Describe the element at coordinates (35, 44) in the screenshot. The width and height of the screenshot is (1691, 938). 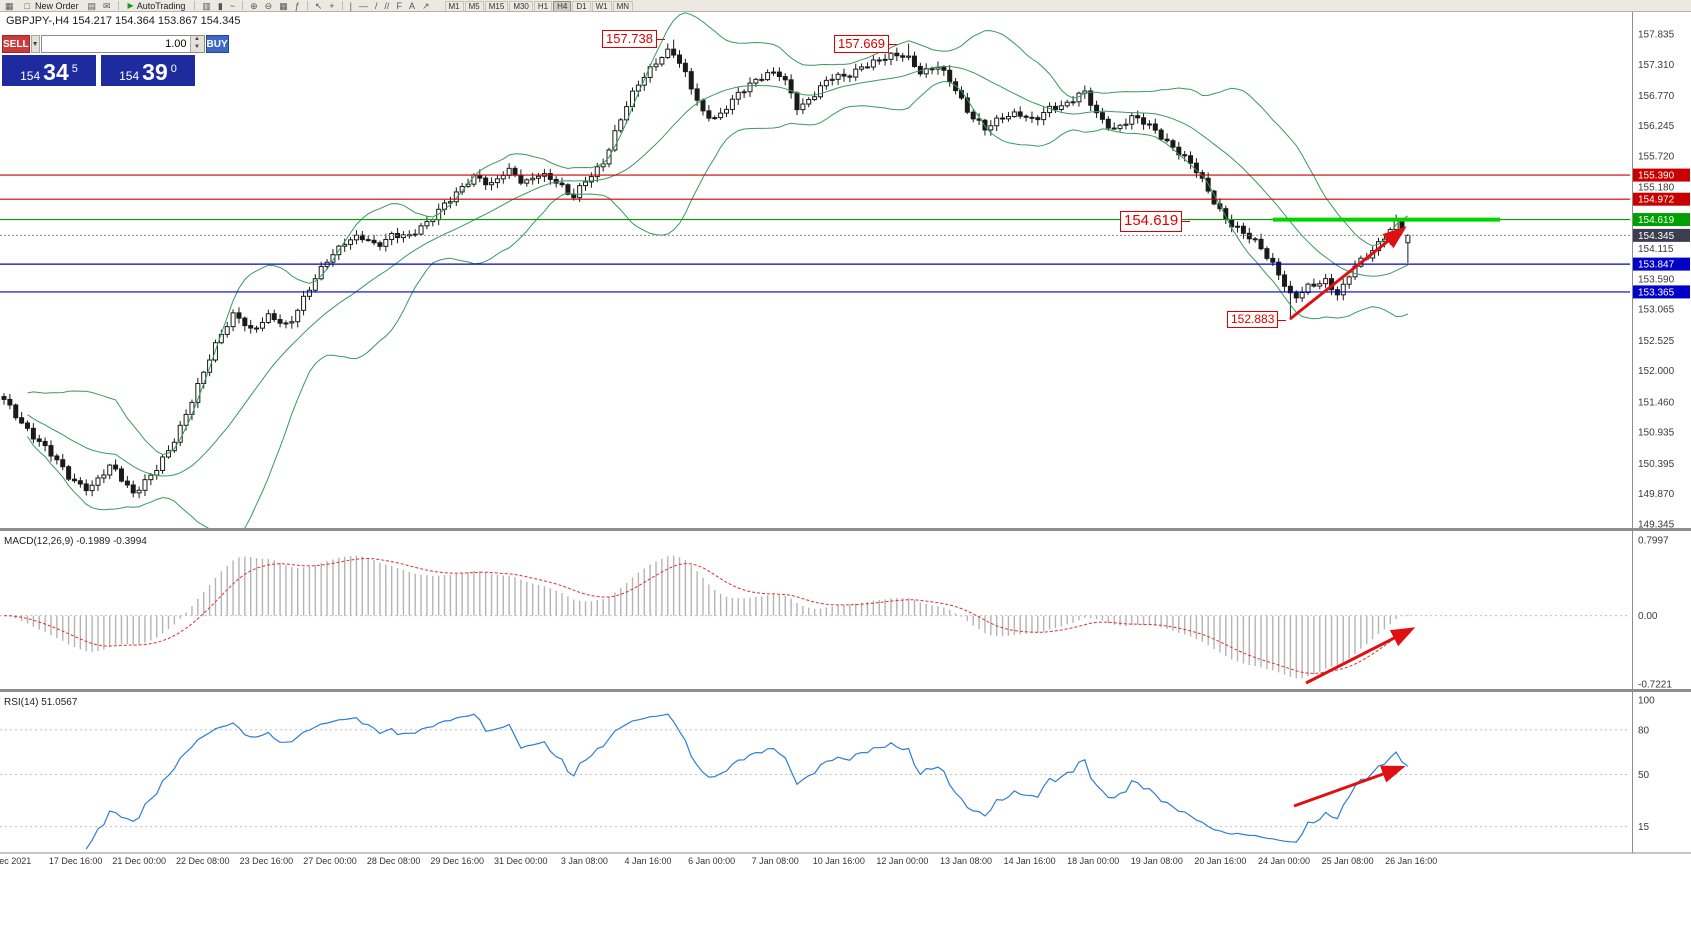
I see `volume-dropdown-button: ▼` at that location.